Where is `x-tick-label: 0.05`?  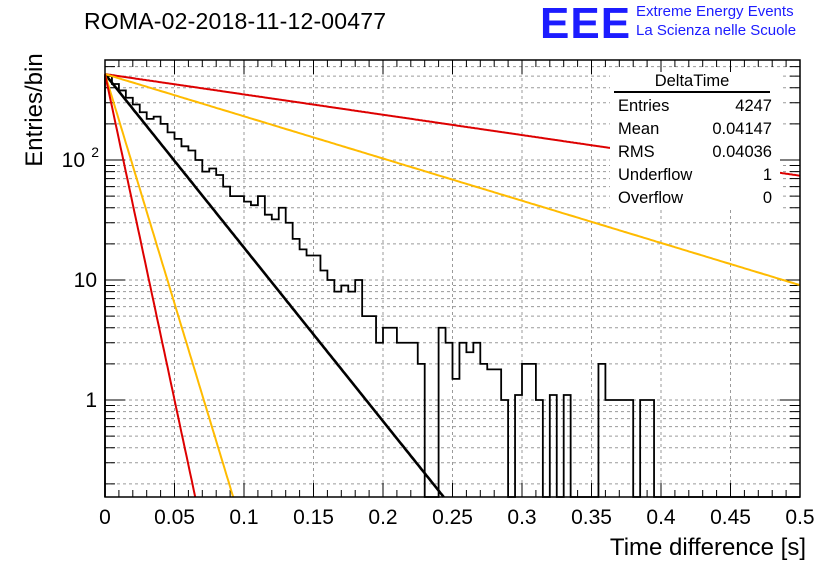
x-tick-label: 0.05 is located at coordinates (174, 517).